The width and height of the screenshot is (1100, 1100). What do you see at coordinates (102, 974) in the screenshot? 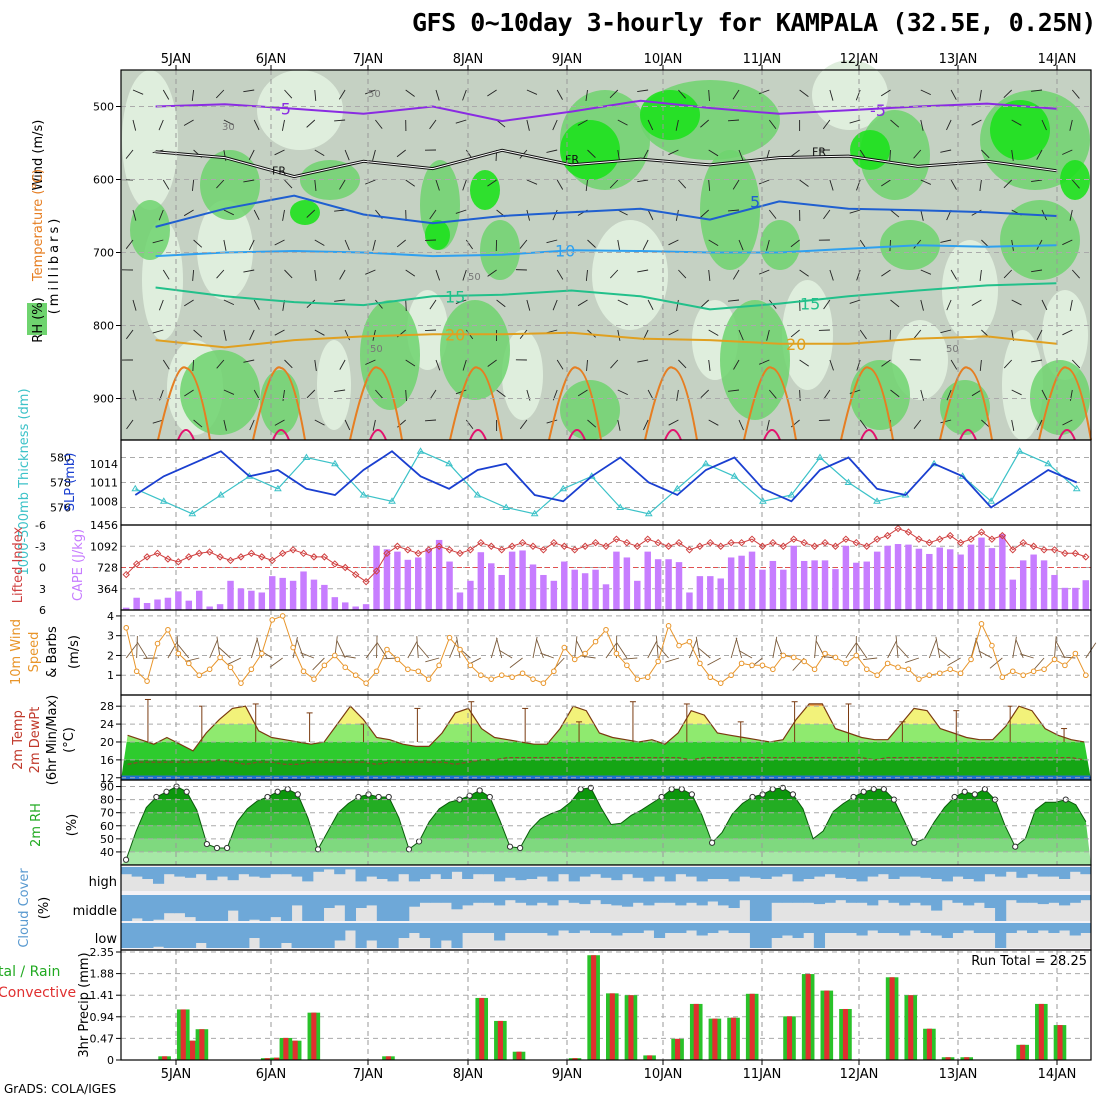
I see `precip-ytick: 1.88` at bounding box center [102, 974].